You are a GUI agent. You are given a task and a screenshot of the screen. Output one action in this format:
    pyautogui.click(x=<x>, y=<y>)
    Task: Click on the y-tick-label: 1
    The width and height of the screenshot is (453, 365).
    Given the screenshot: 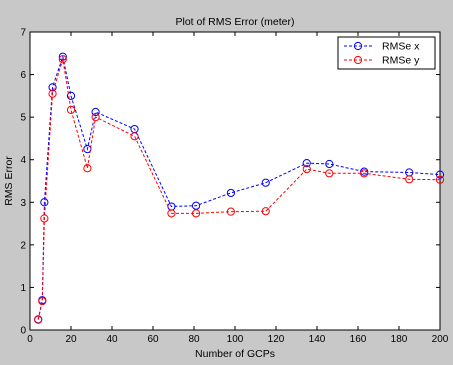 What is the action you would take?
    pyautogui.click(x=23, y=288)
    